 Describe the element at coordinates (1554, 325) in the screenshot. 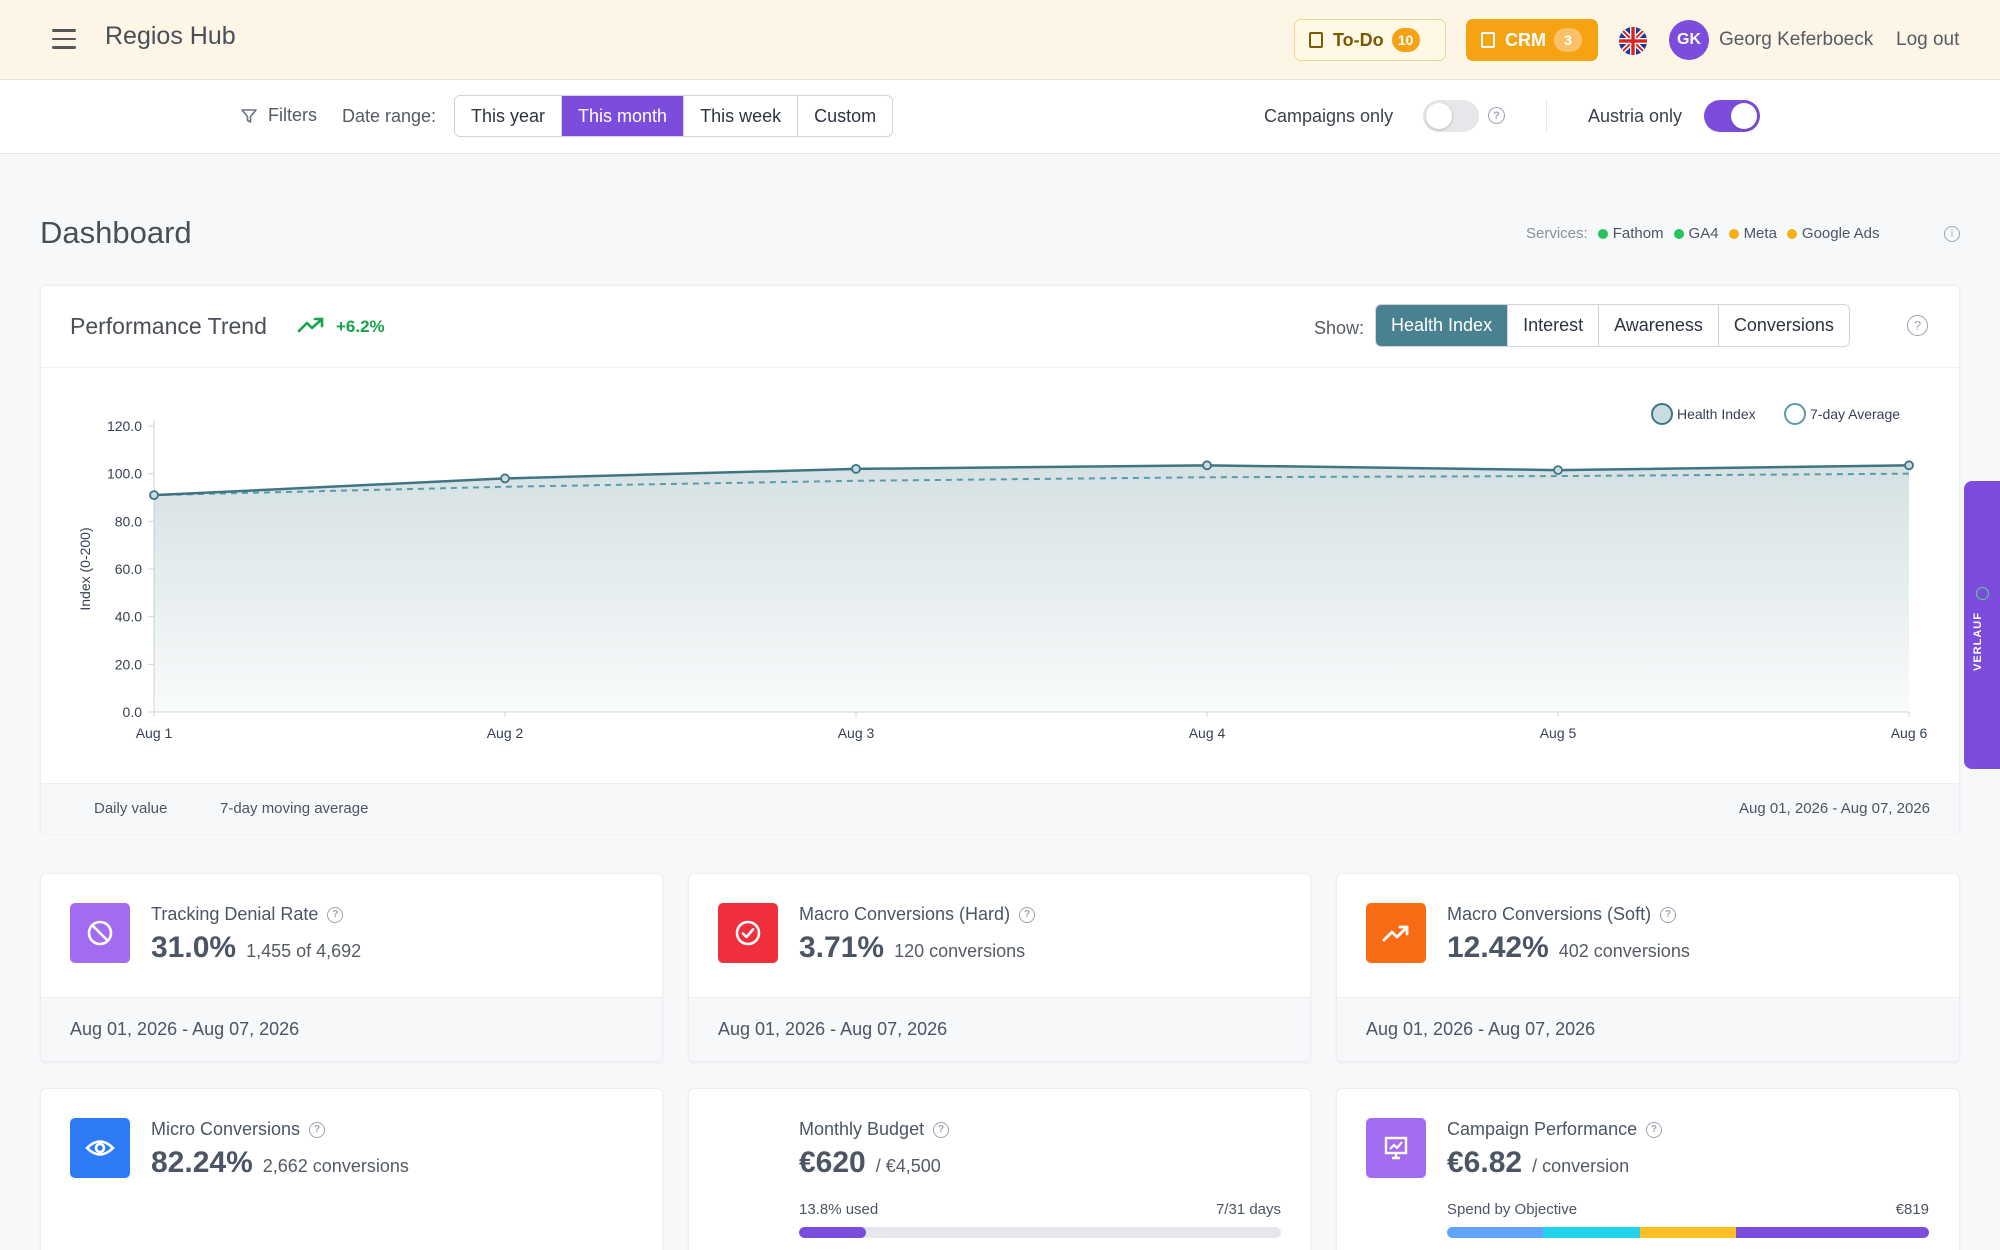

I see `tab-interest: Interest` at that location.